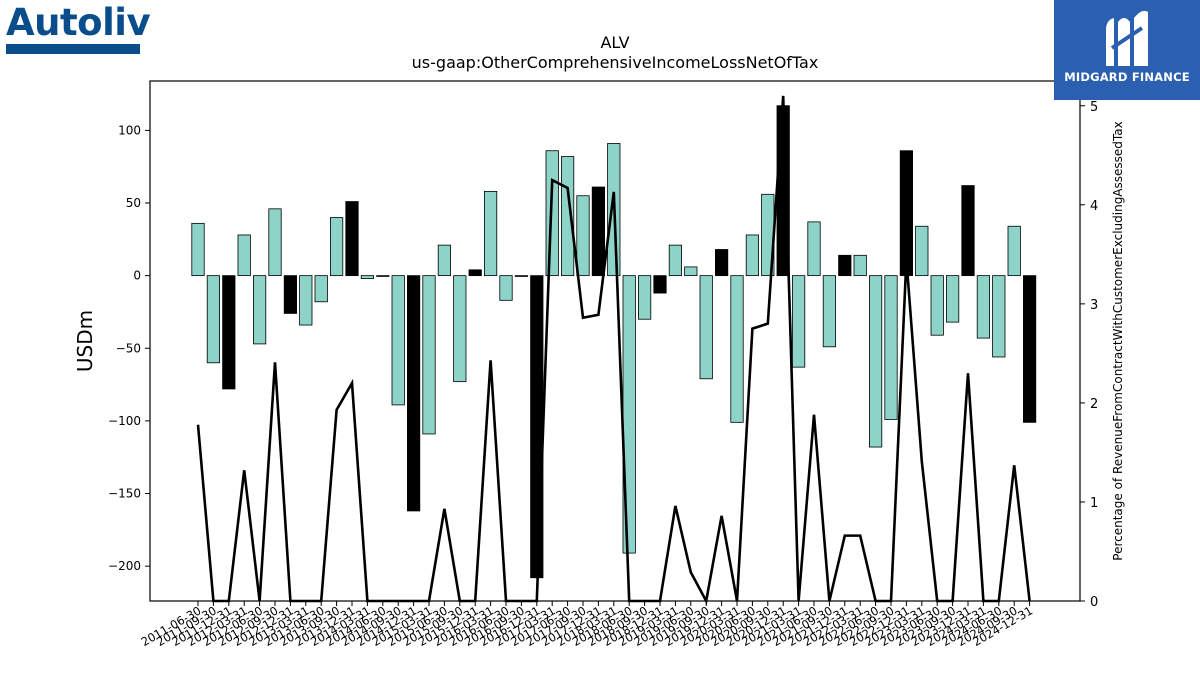  What do you see at coordinates (124, 494) in the screenshot?
I see `y-tick-label: −150` at bounding box center [124, 494].